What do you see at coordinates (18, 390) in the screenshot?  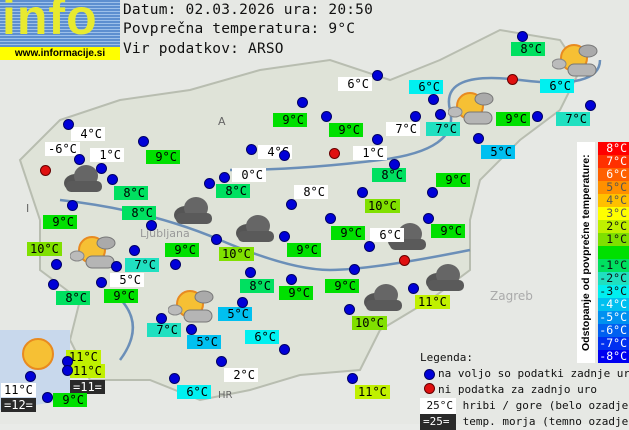 I see `temperature-label: 11°C` at bounding box center [18, 390].